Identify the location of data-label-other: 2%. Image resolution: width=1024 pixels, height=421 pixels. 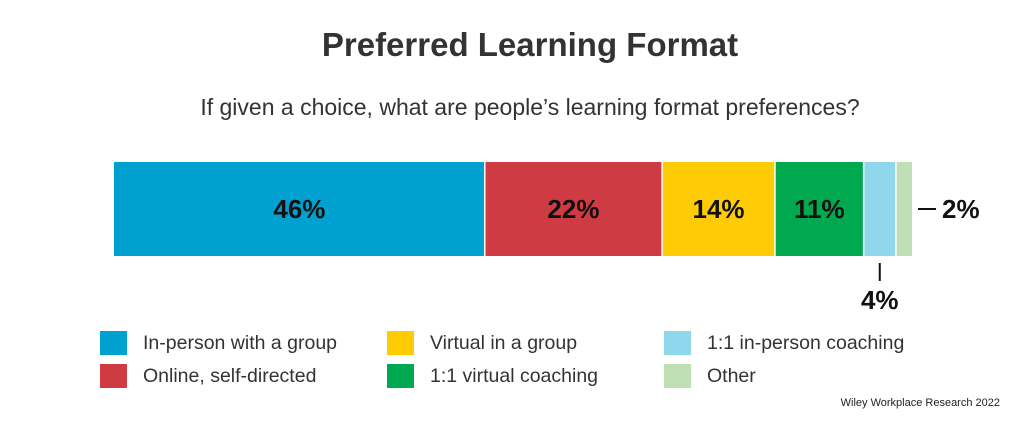
(961, 209).